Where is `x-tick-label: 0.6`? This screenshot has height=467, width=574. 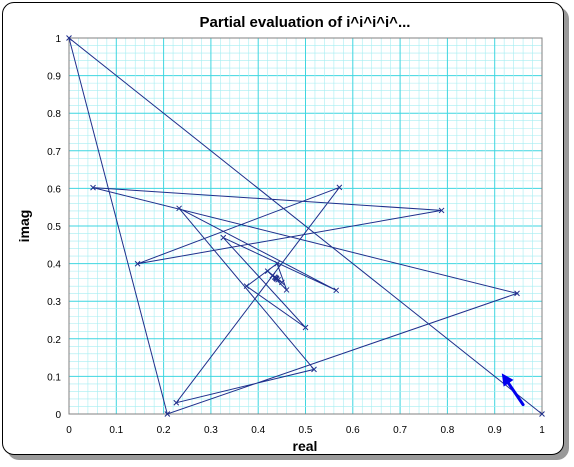 x-tick-label: 0.6 is located at coordinates (353, 430).